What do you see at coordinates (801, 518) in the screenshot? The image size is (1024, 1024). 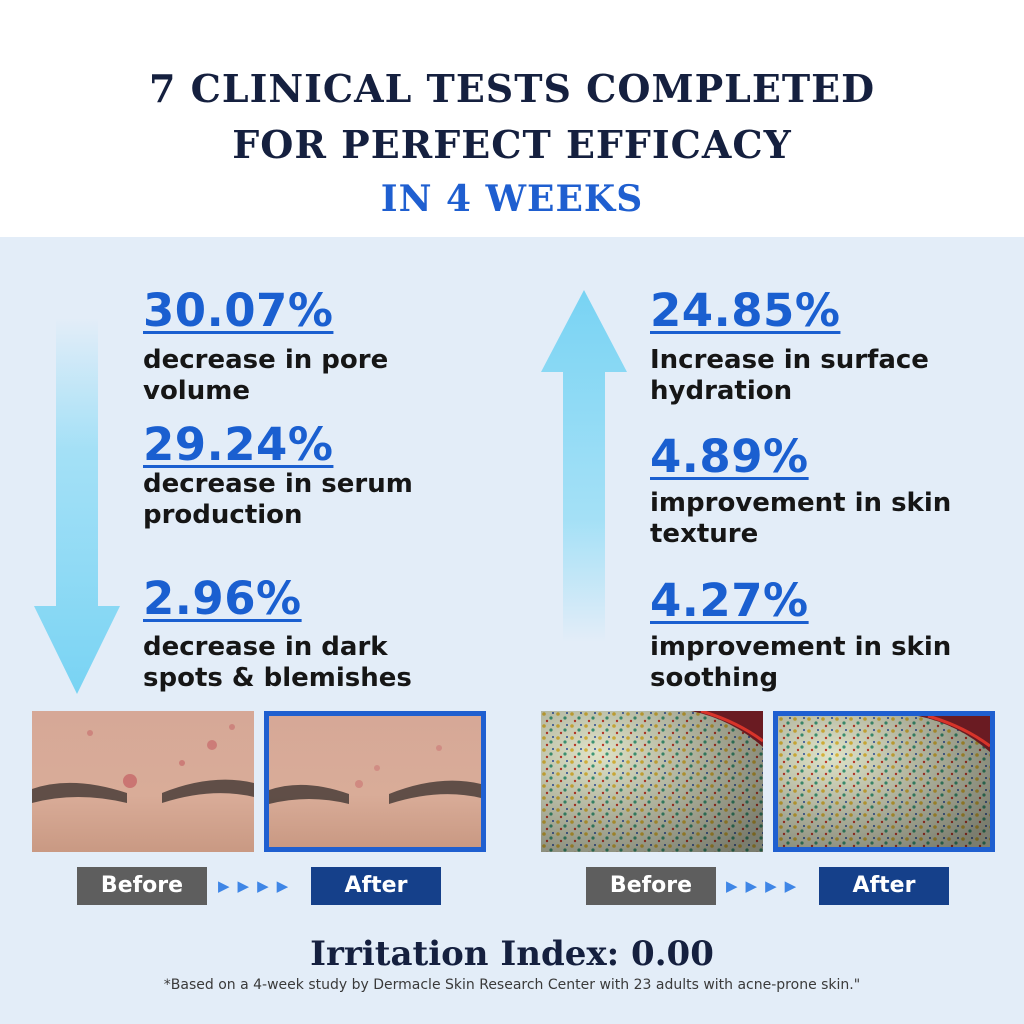 I see `stat-desc-skin-texture: improvement in skin texture` at bounding box center [801, 518].